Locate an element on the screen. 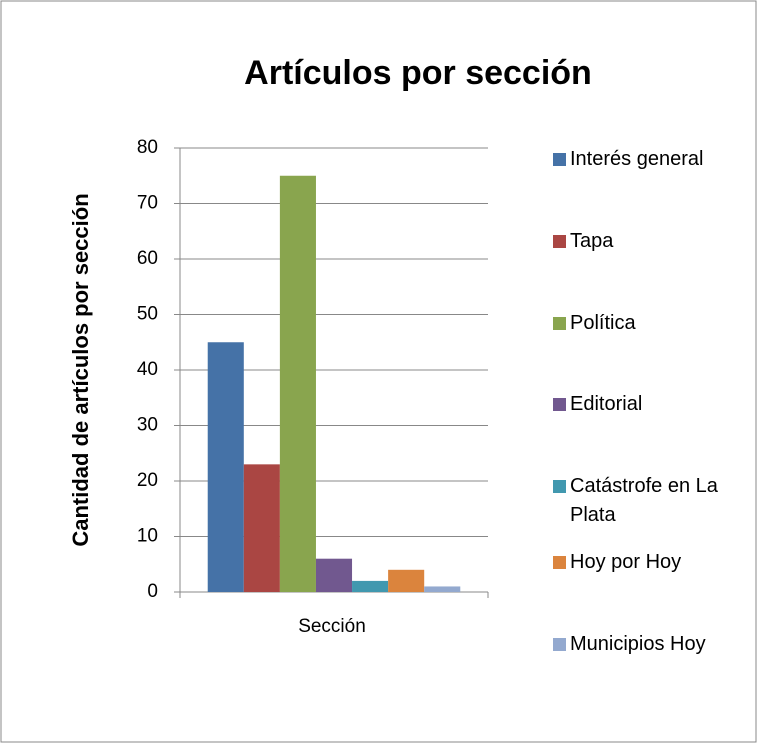 This screenshot has width=758, height=744. x-tick-label: Sección is located at coordinates (332, 626).